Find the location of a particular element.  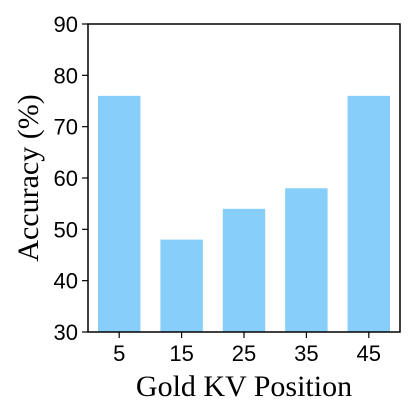

x-tick-label: 25 is located at coordinates (244, 353).